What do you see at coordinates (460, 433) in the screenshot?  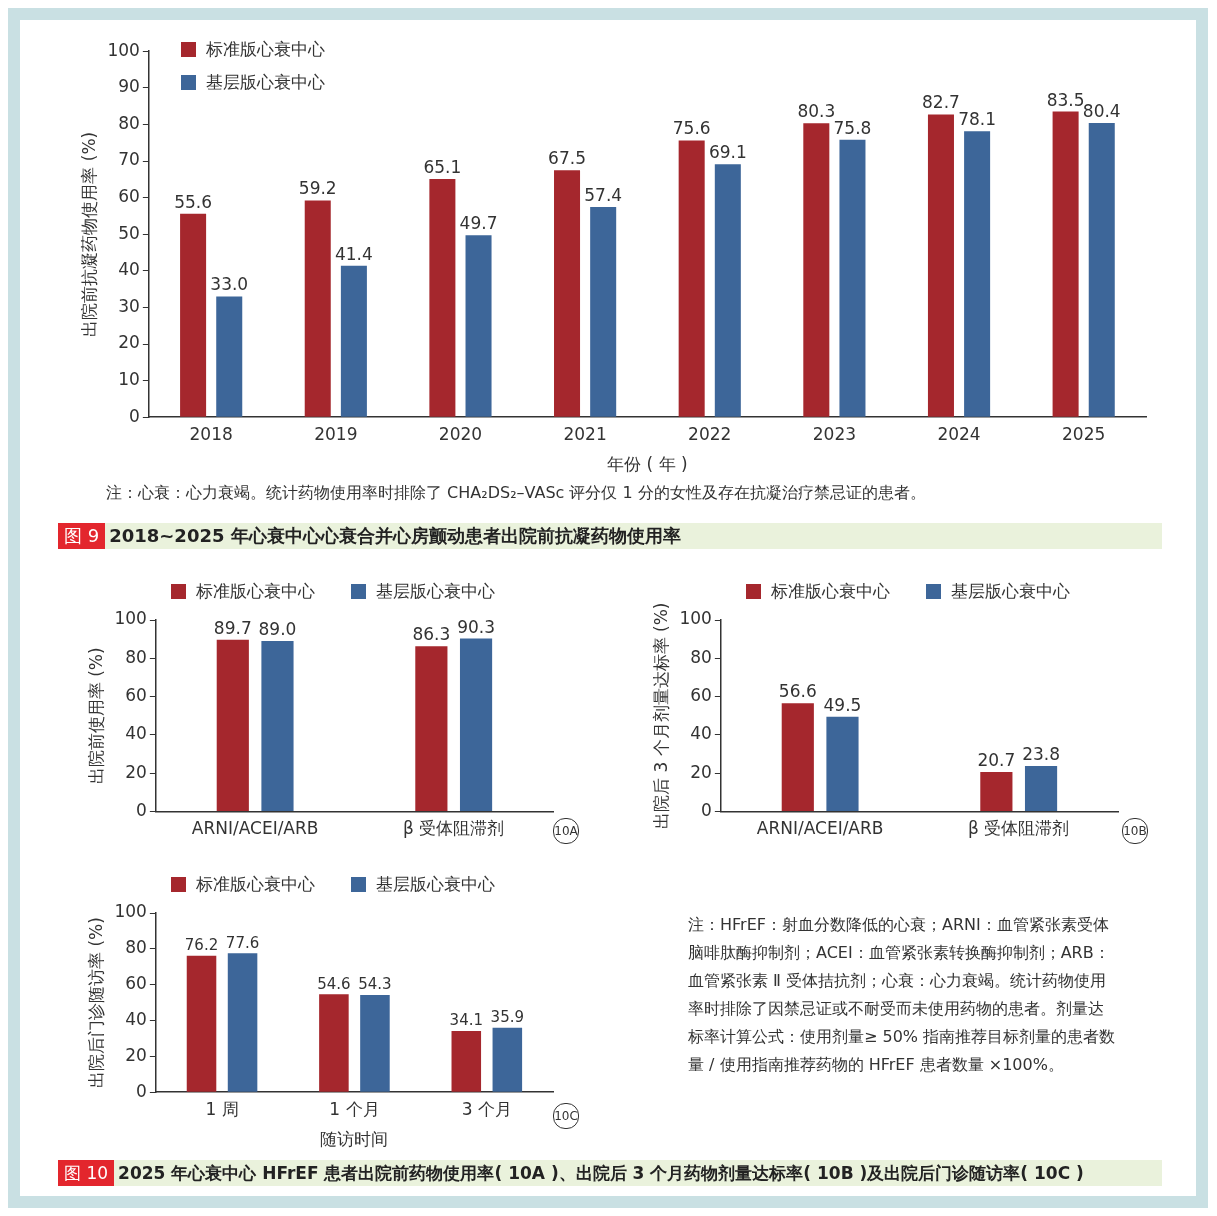 I see `x-tick-label: 2020` at bounding box center [460, 433].